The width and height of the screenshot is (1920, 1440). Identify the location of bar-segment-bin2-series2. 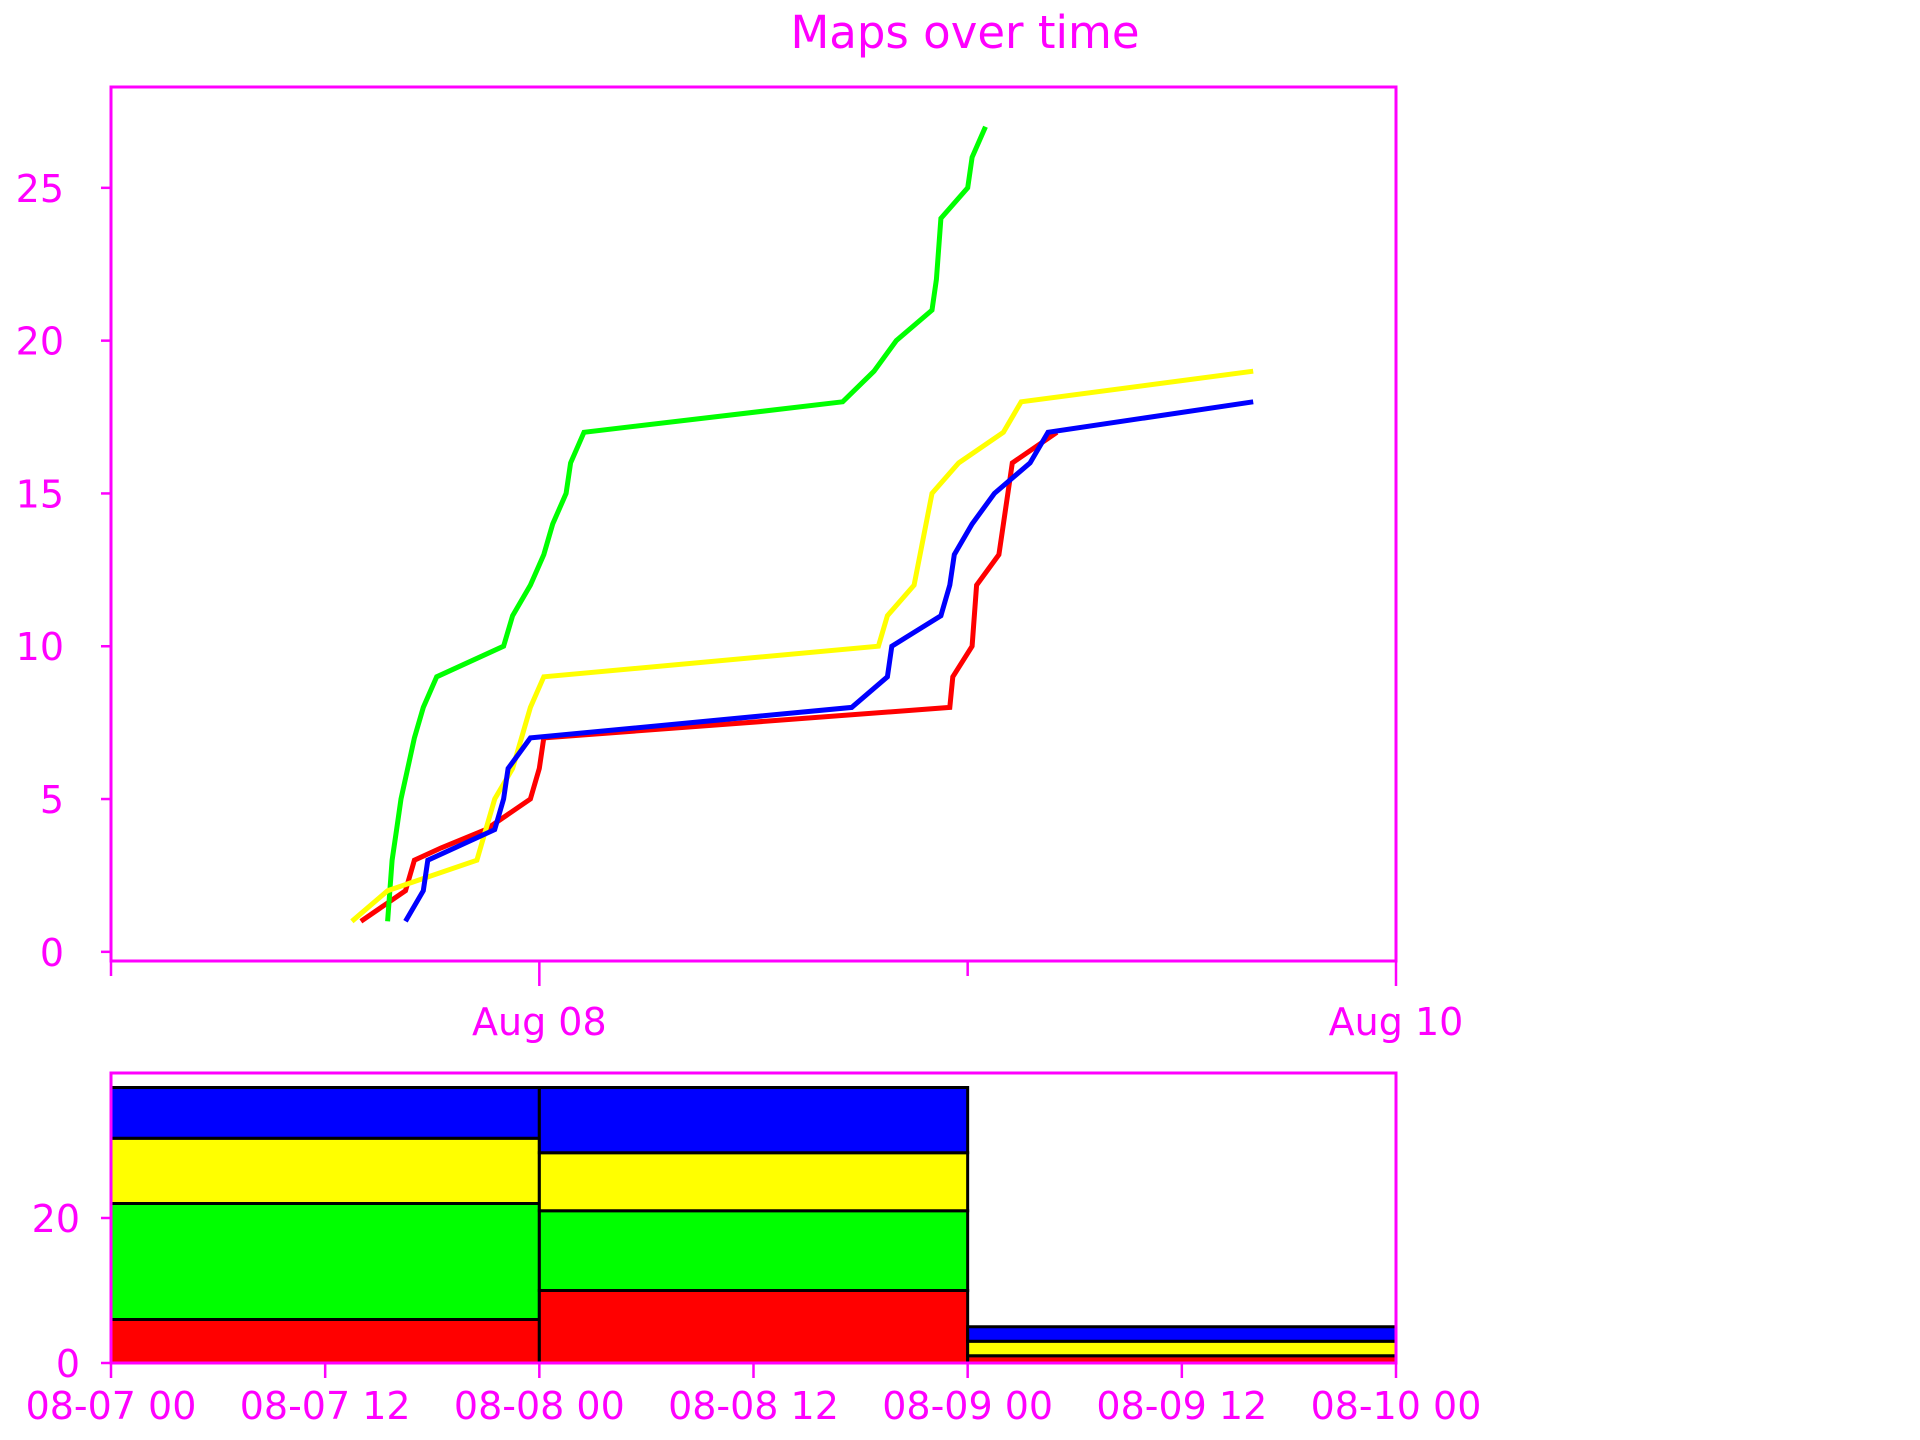
(753, 1250).